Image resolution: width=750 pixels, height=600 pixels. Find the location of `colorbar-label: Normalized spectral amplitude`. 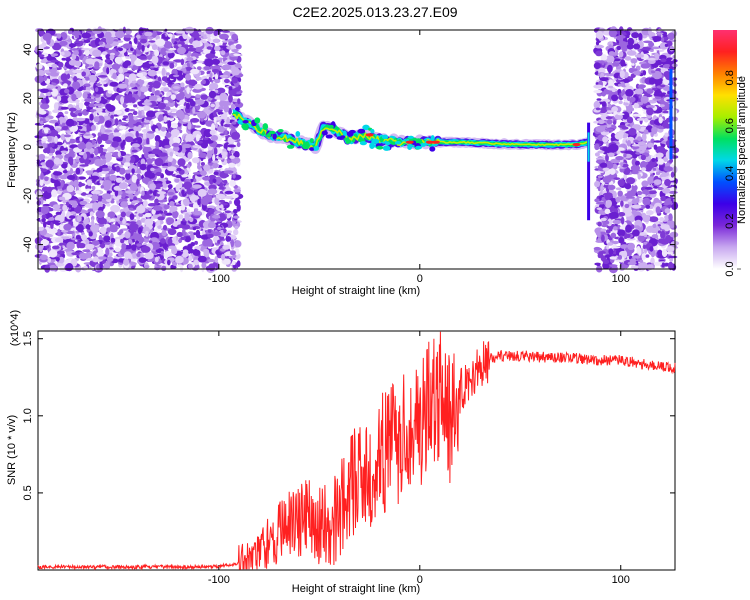

colorbar-label: Normalized spectral amplitude is located at coordinates (742, 150).